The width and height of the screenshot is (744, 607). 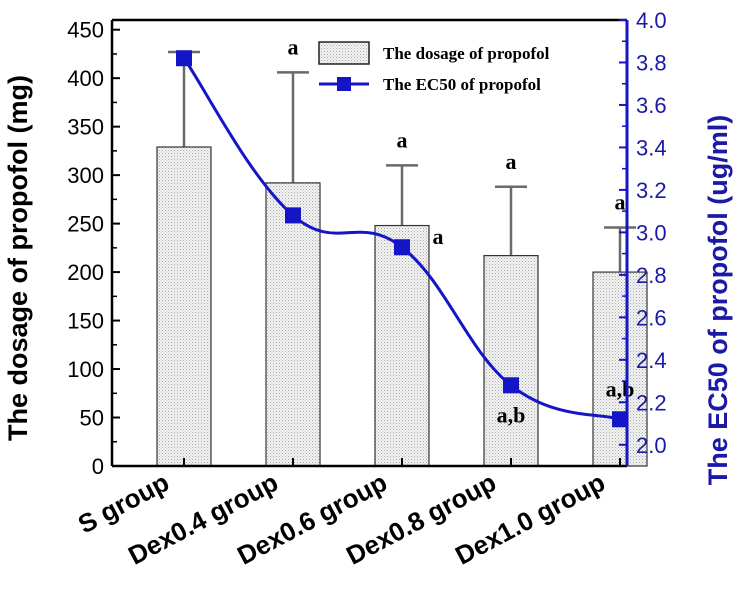 What do you see at coordinates (85, 224) in the screenshot?
I see `y-tick-label-left-5: 250` at bounding box center [85, 224].